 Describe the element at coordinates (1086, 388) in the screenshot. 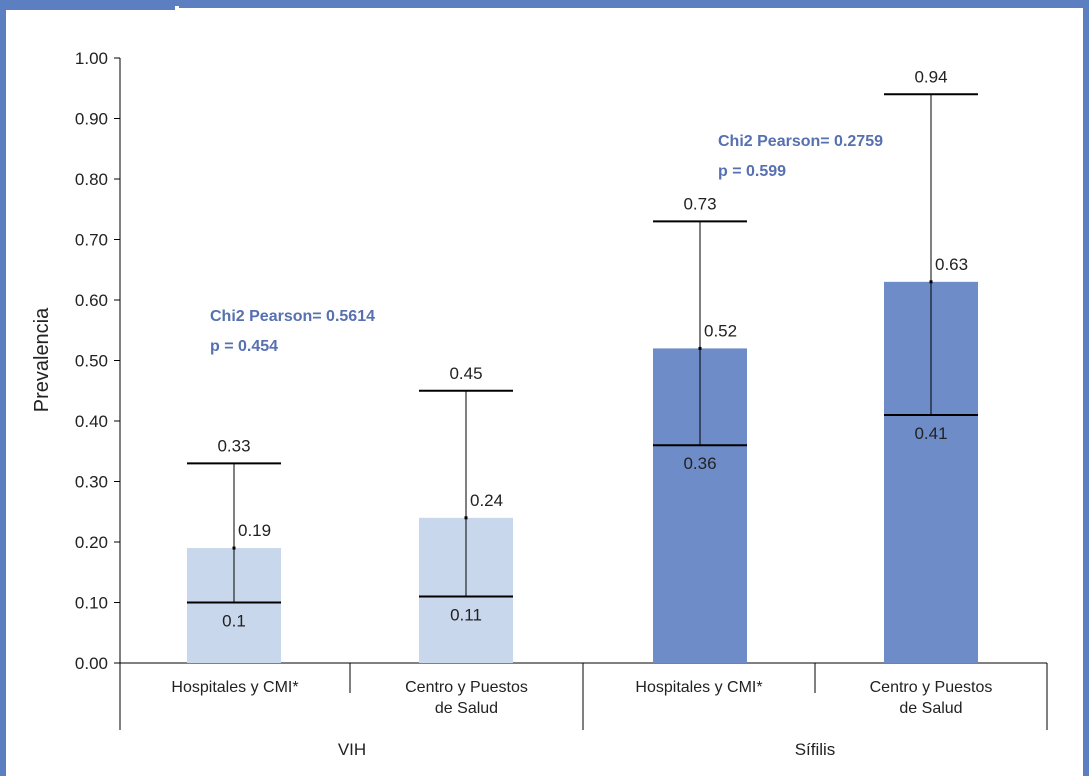

I see `frame-right-border` at that location.